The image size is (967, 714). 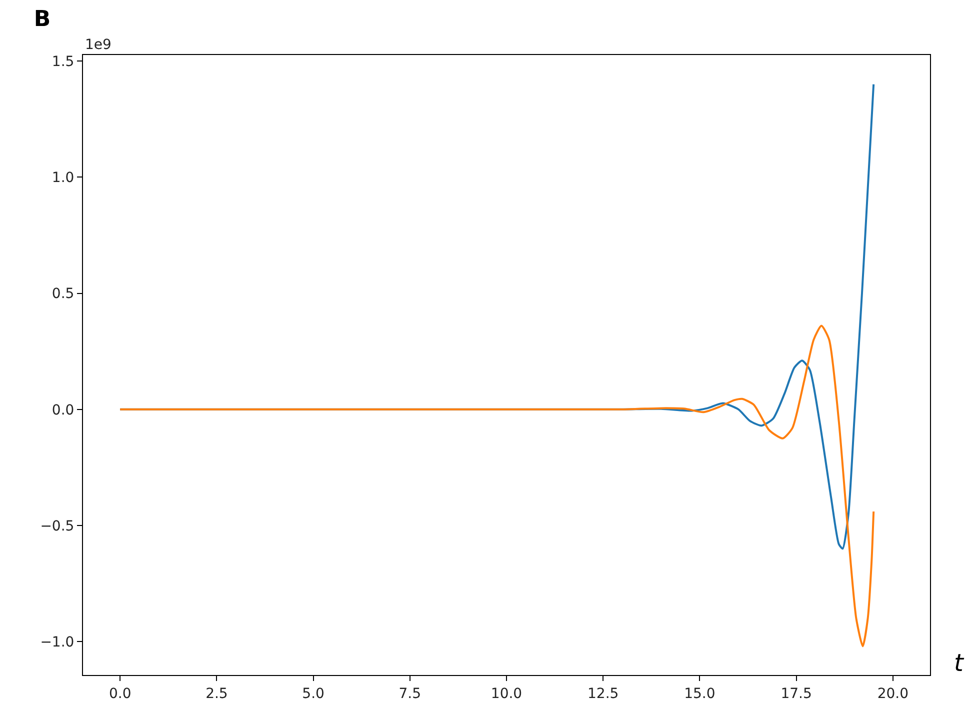 What do you see at coordinates (63, 294) in the screenshot?
I see `y-tick-label: 0.5` at bounding box center [63, 294].